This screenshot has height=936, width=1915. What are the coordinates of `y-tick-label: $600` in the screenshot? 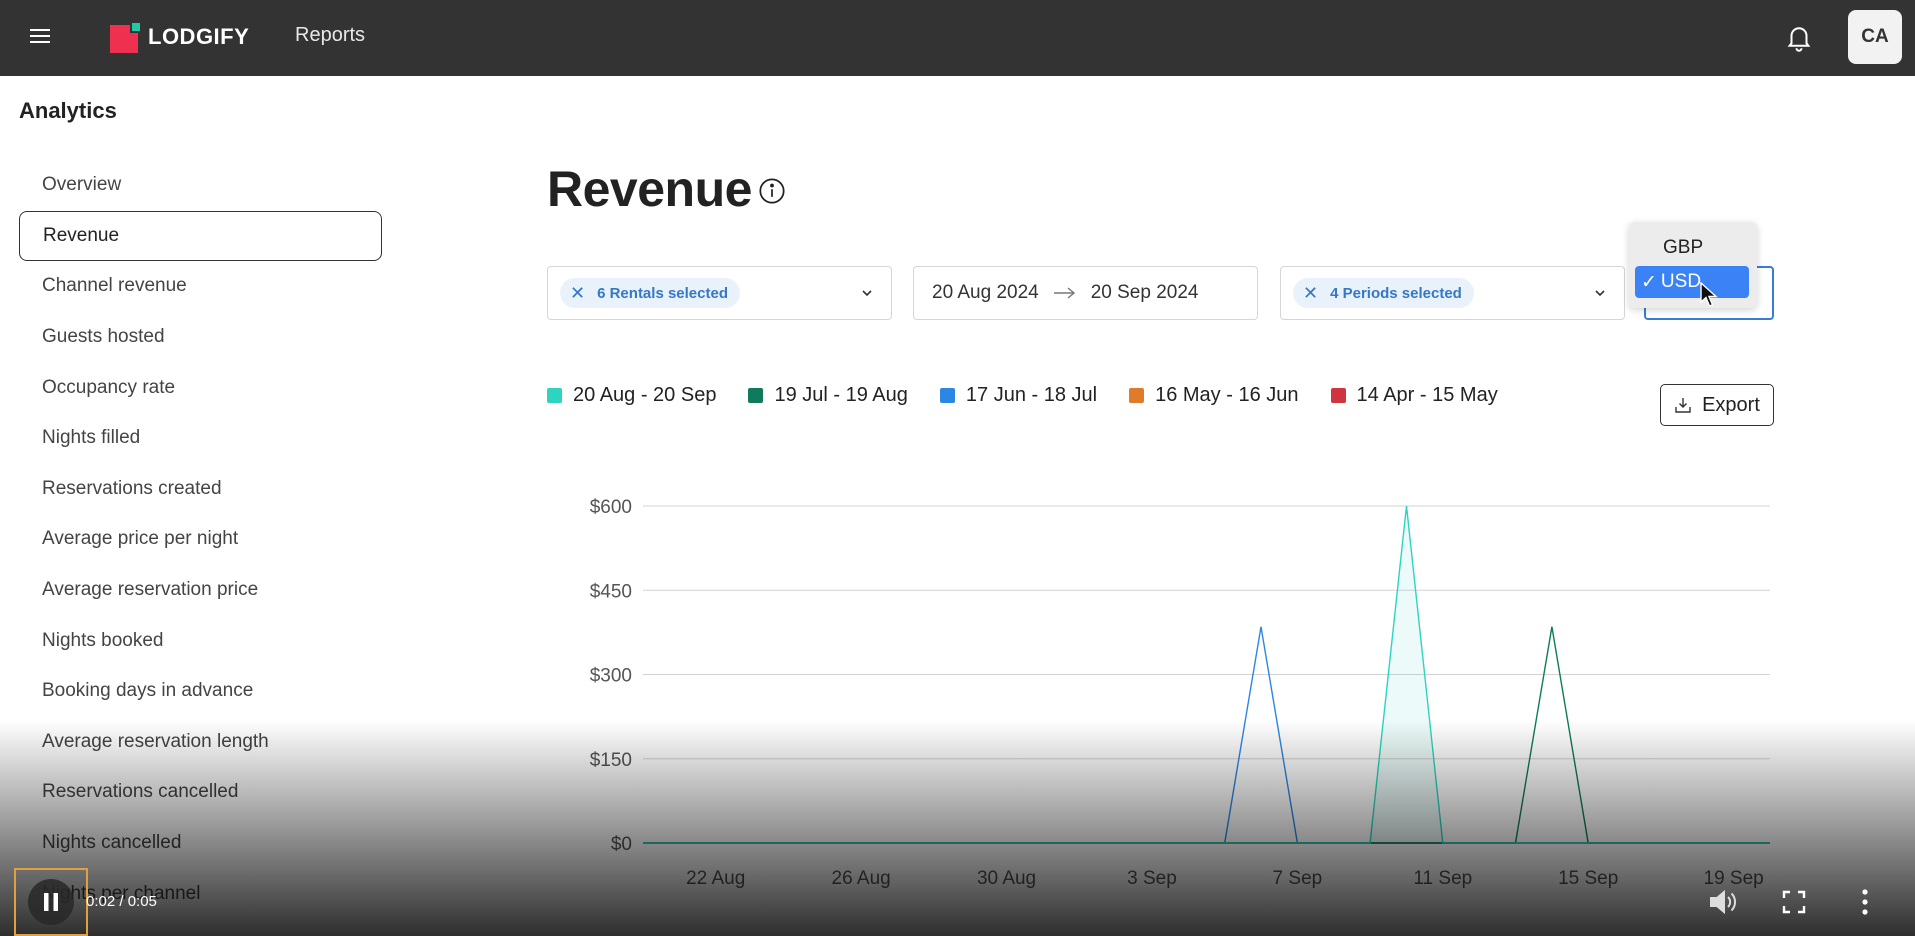 It's located at (611, 507).